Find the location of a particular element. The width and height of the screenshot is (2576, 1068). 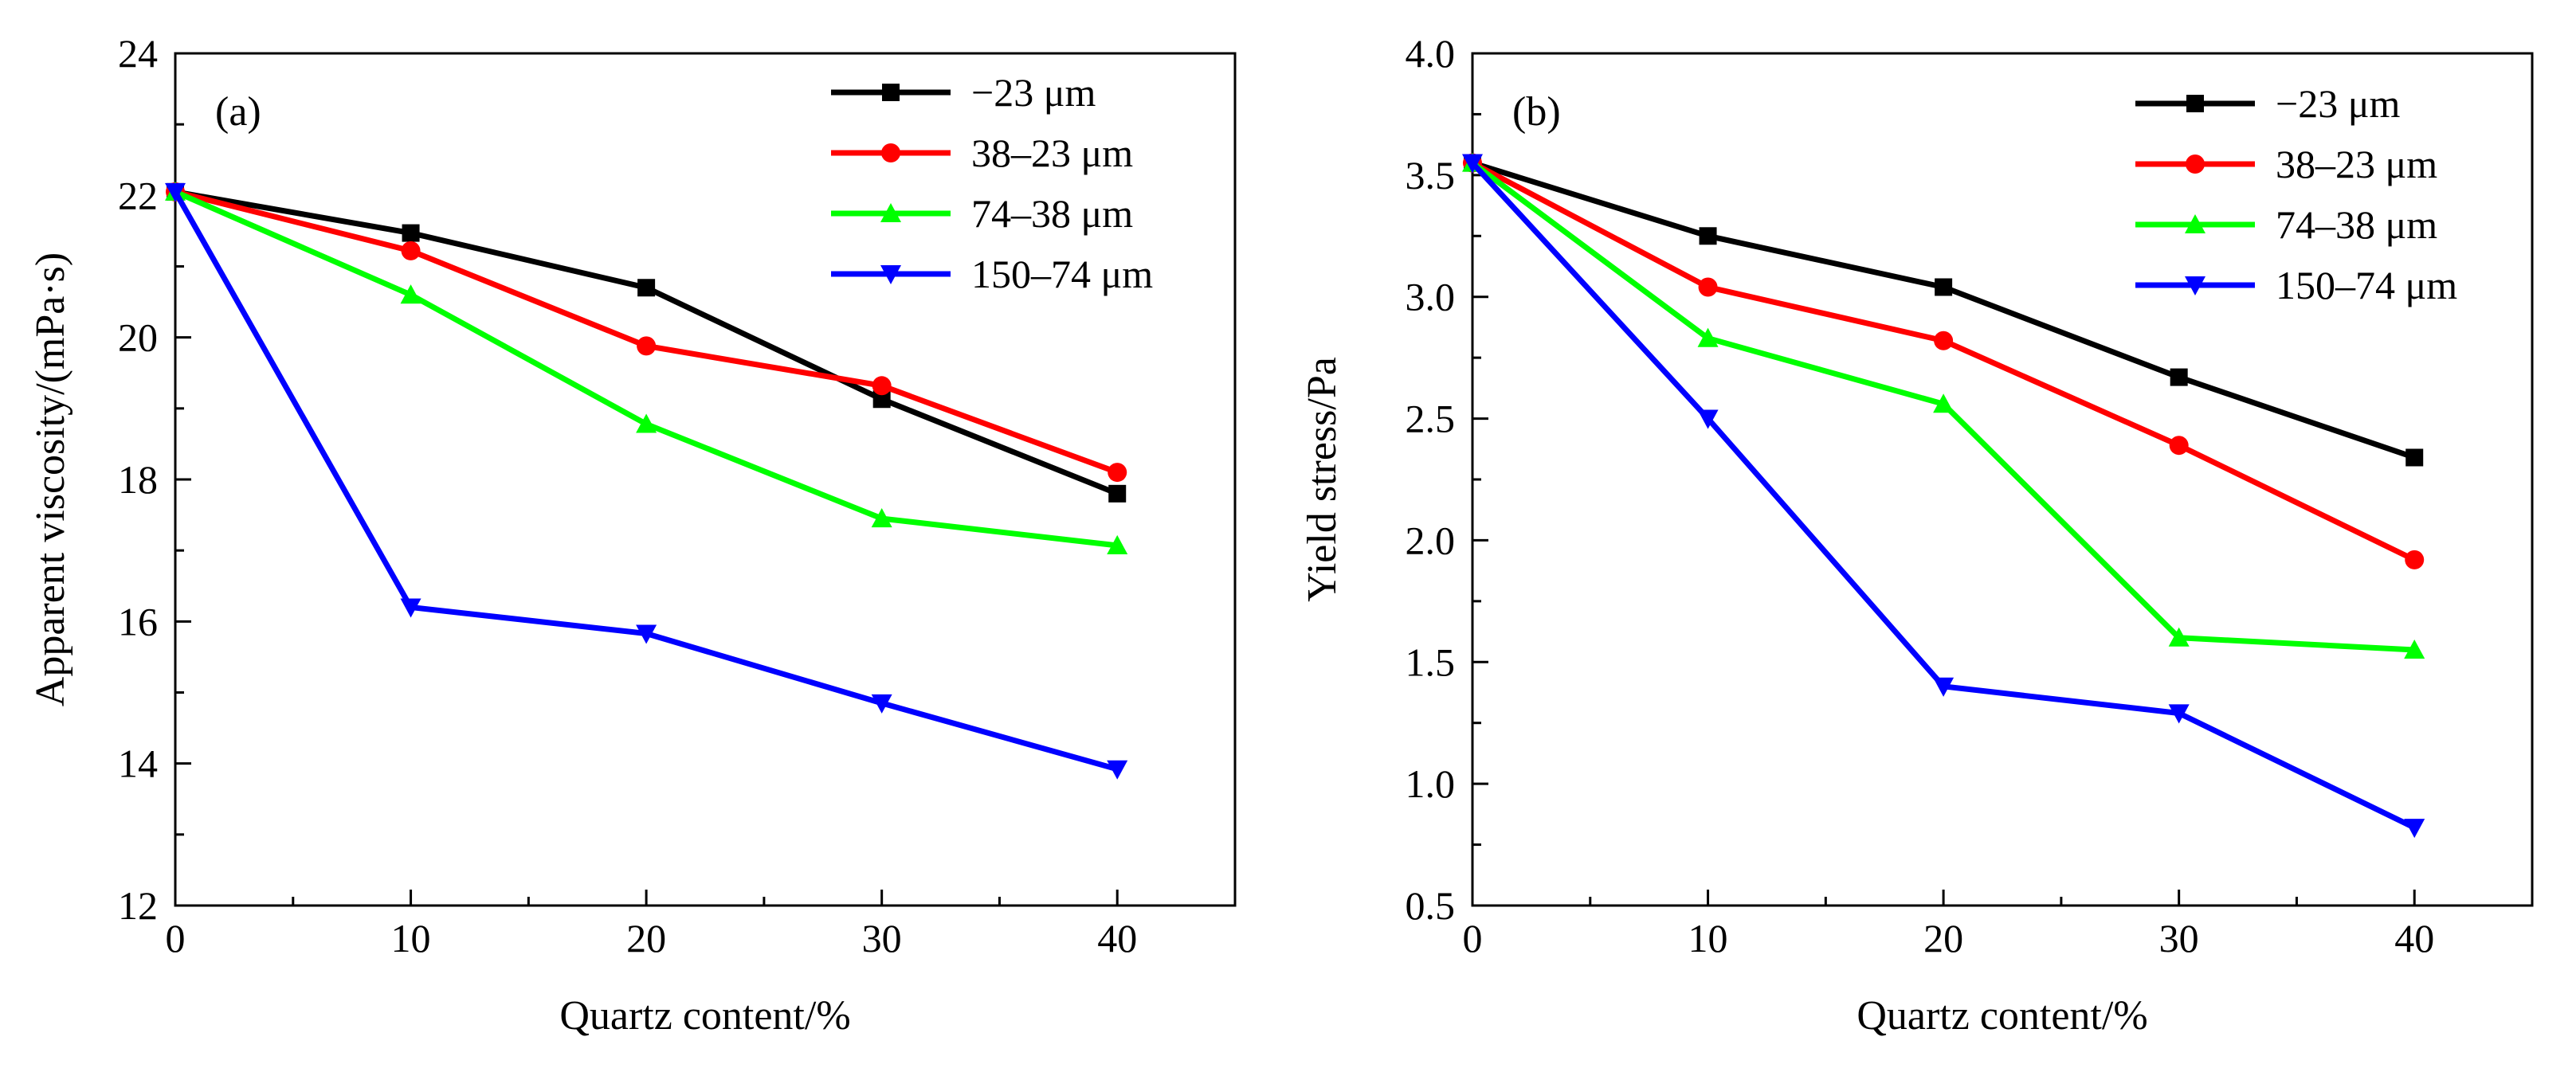

y-tick-label: 16 is located at coordinates (138, 621).